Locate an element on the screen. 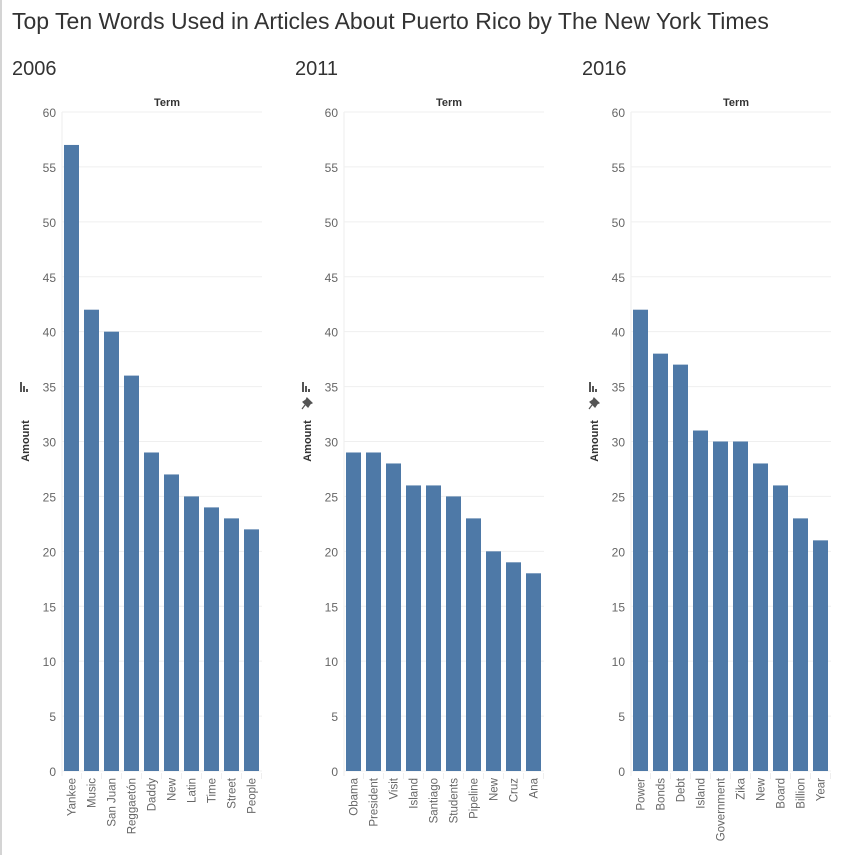  bar-Cruz is located at coordinates (513, 666).